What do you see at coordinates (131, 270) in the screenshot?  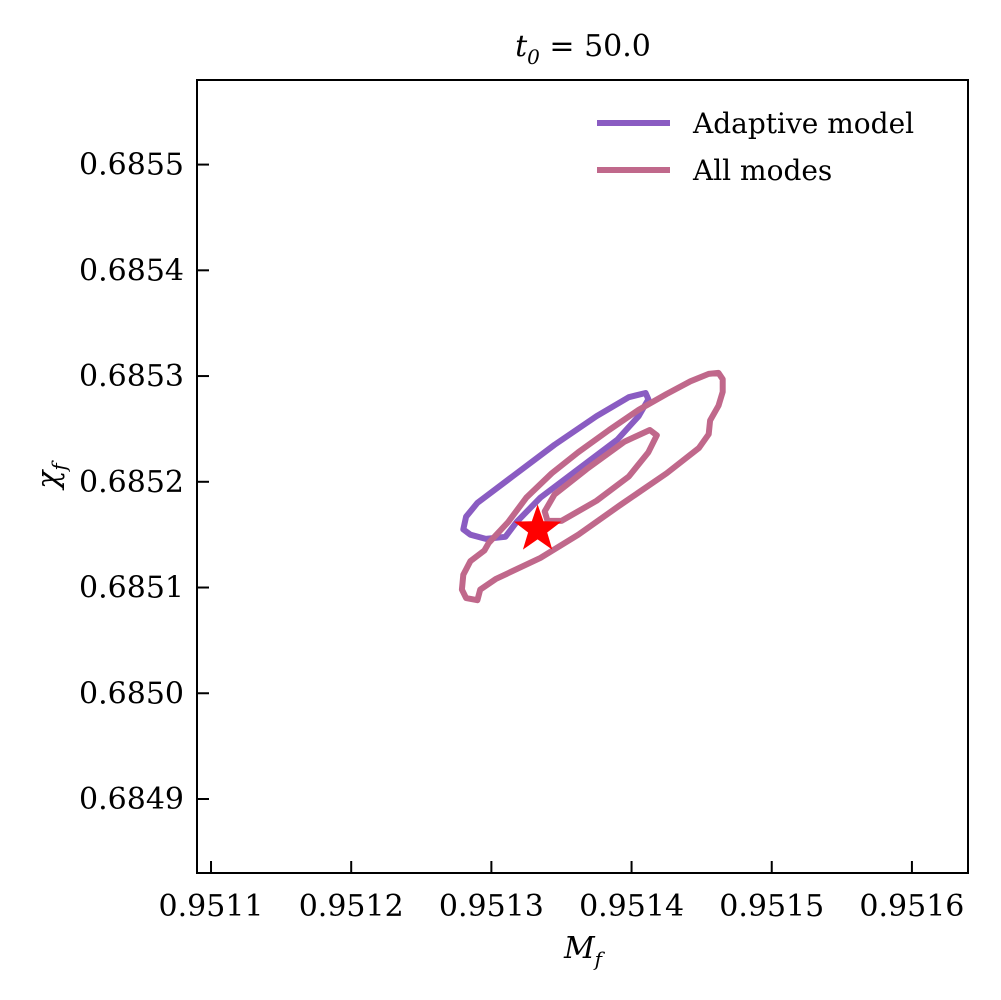 I see `y-tick-label: 0.6854` at bounding box center [131, 270].